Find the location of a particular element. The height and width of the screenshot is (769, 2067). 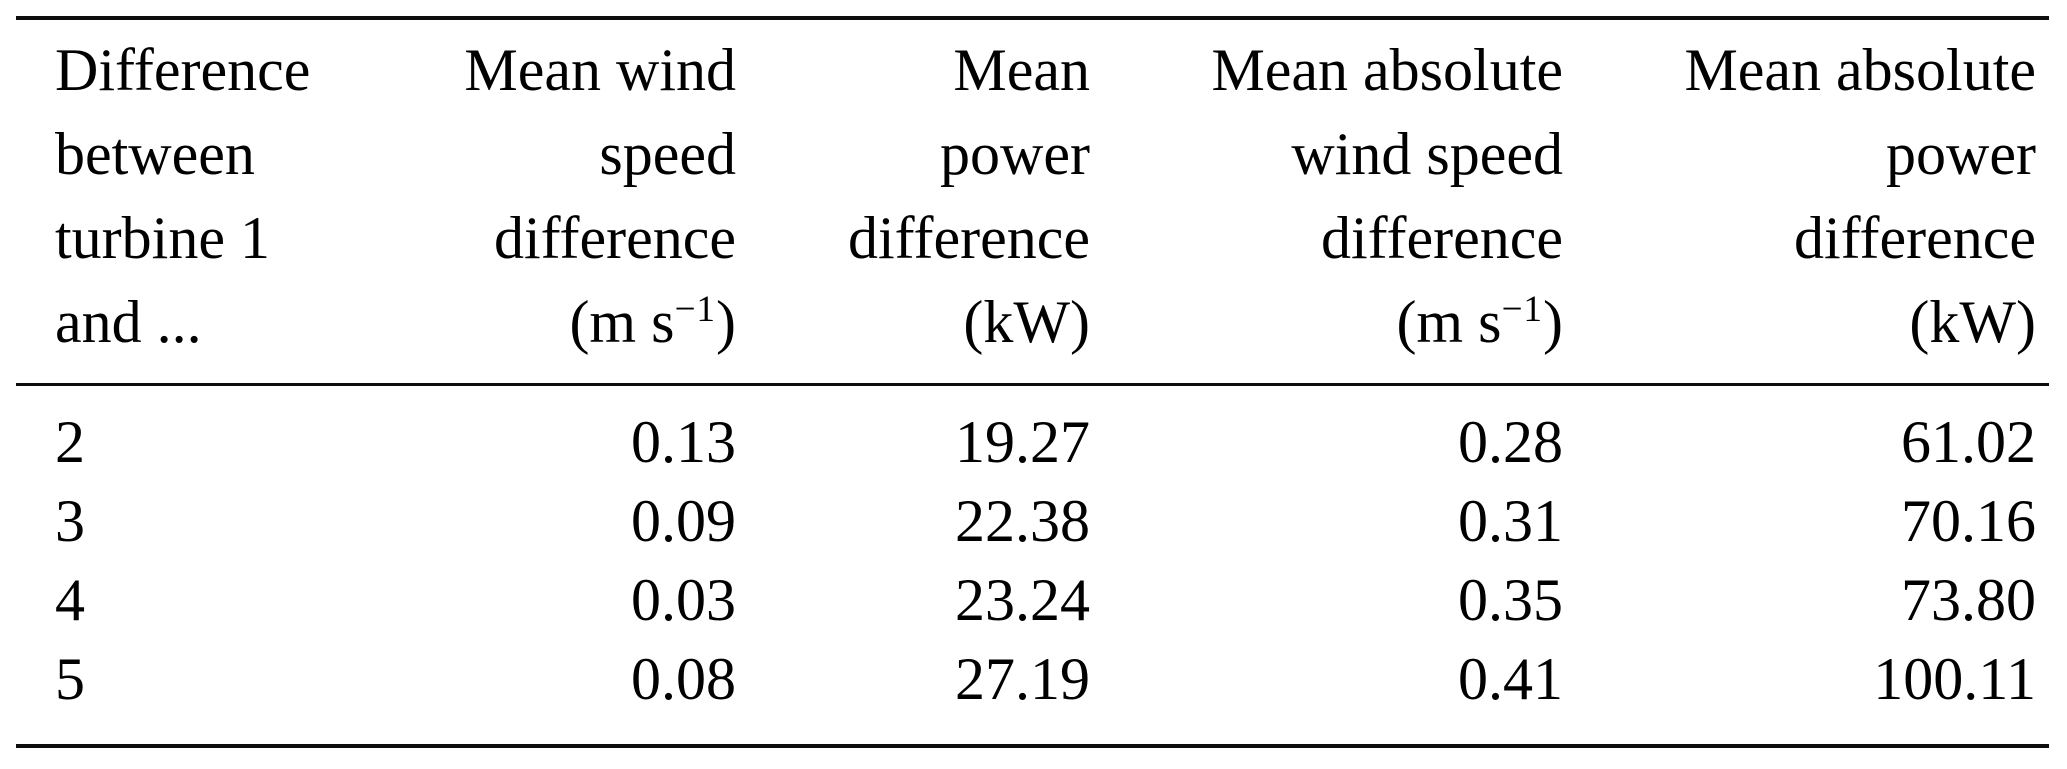

table-row: 4 0.03 23.24 0.35 73.80 is located at coordinates (1032, 600).